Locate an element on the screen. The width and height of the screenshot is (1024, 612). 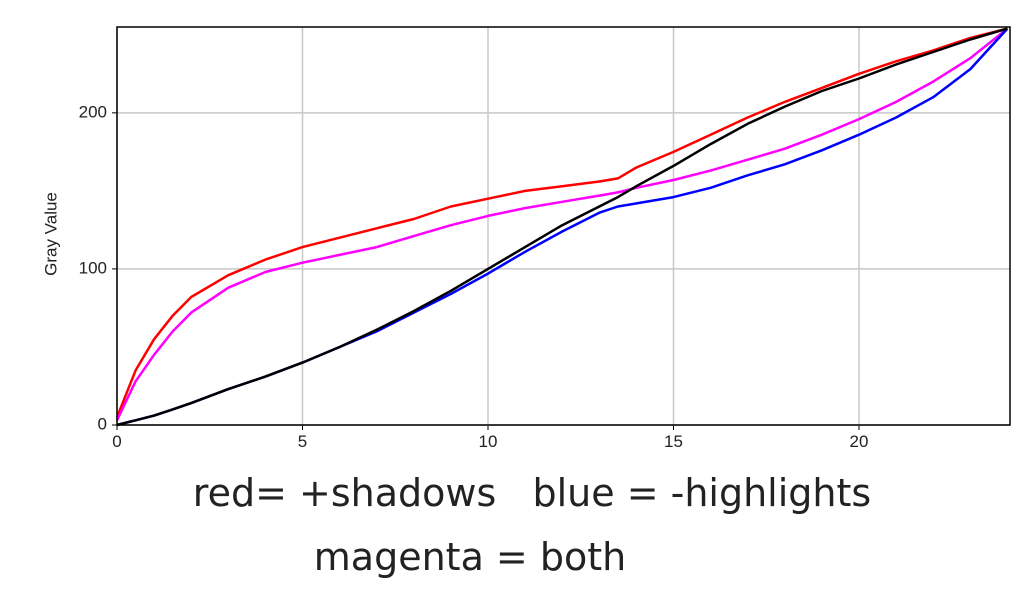
annotation: red= +shadows blue = -highlights is located at coordinates (532, 493).